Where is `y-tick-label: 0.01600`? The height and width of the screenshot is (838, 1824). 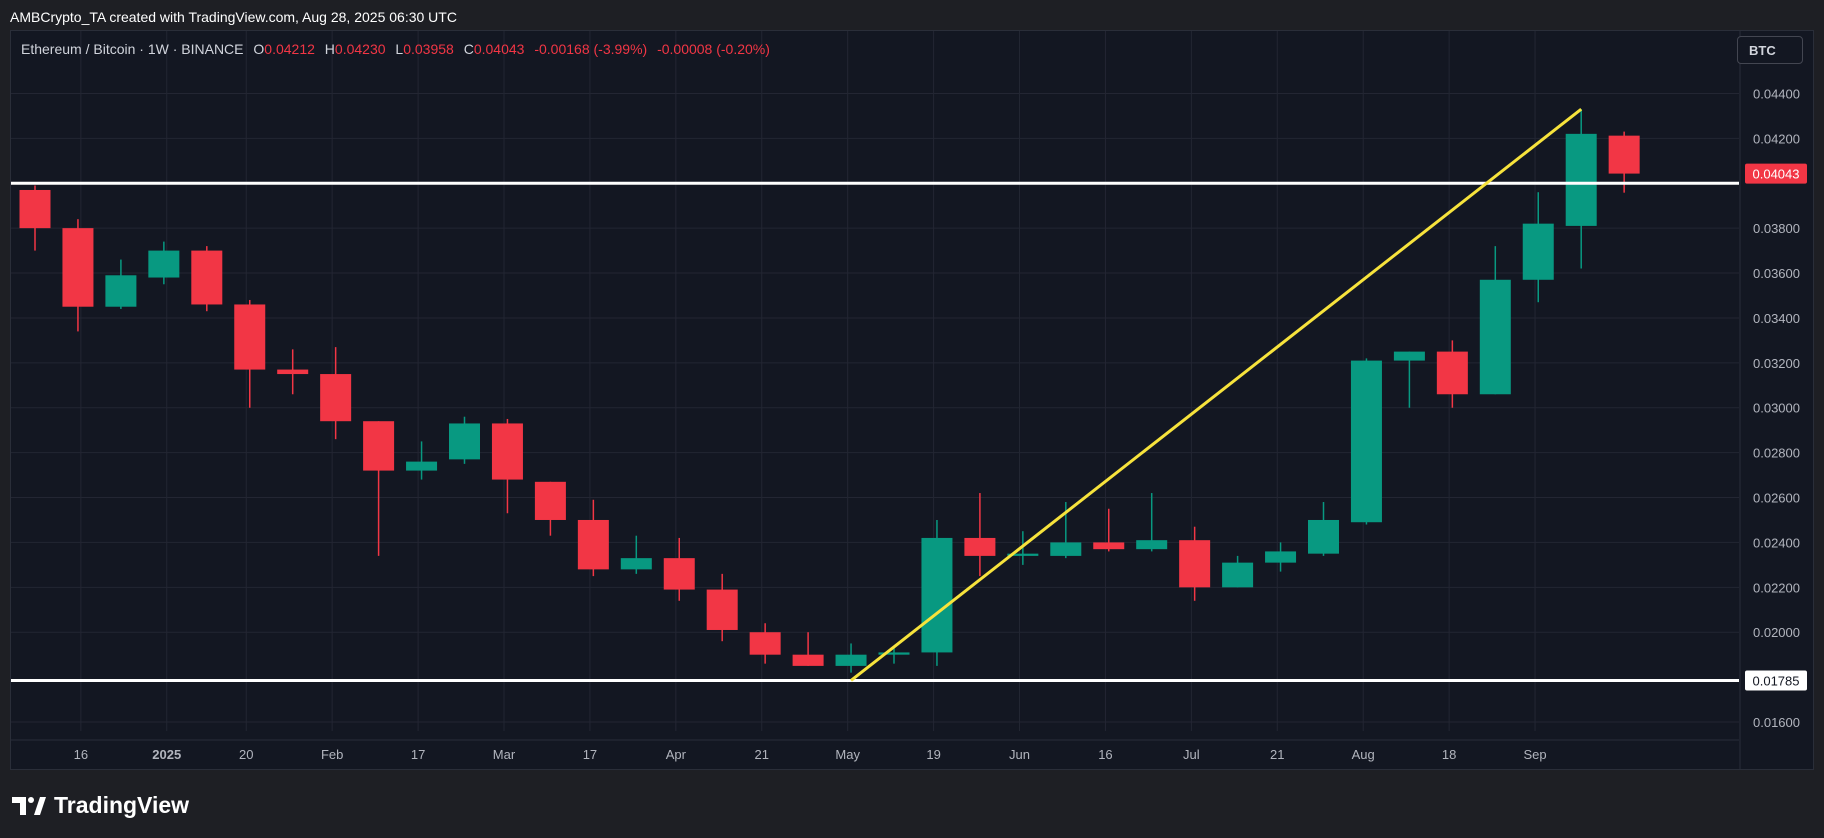
y-tick-label: 0.01600 is located at coordinates (1776, 722).